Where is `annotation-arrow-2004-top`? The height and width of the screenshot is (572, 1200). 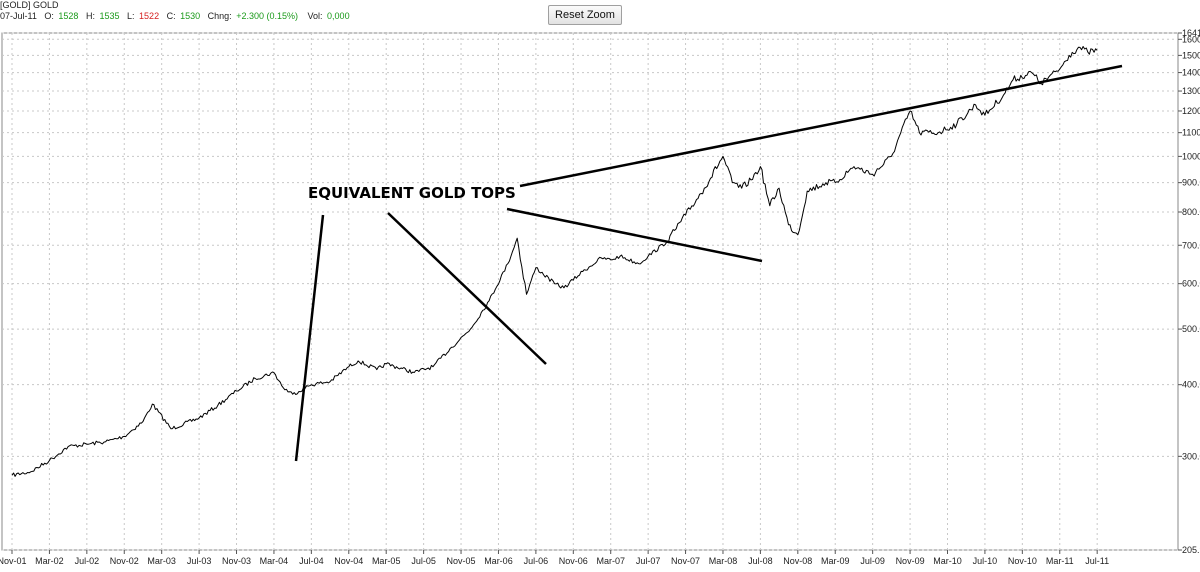 annotation-arrow-2004-top is located at coordinates (309, 338).